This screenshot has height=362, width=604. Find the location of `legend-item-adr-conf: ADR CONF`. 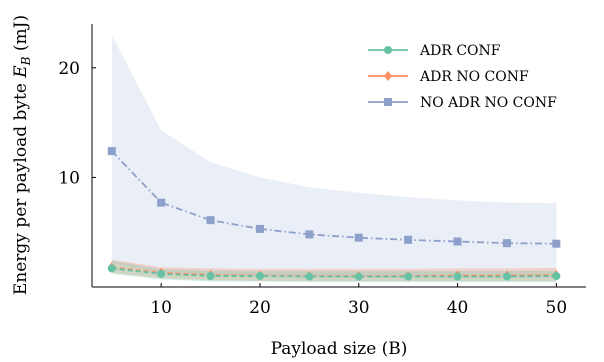

legend-item-adr-conf: ADR CONF is located at coordinates (434, 51).